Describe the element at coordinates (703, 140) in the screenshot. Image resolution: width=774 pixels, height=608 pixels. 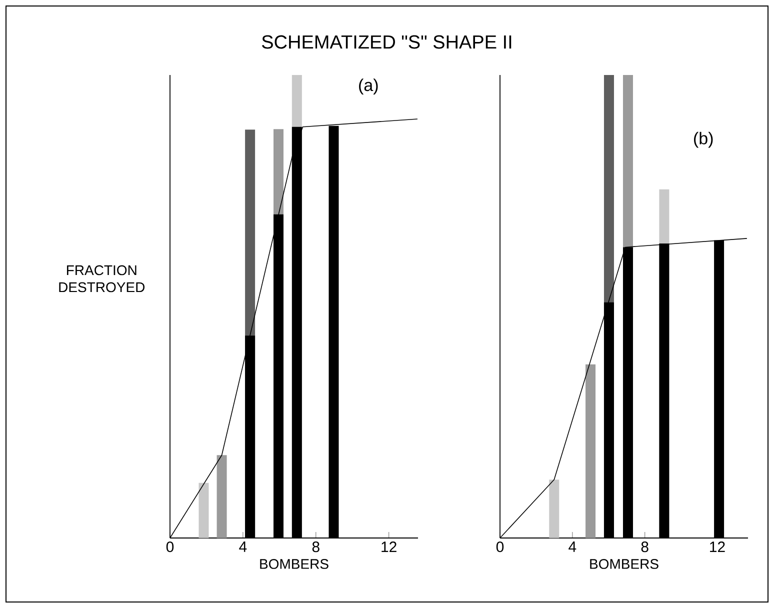
I see `text: (b)` at that location.